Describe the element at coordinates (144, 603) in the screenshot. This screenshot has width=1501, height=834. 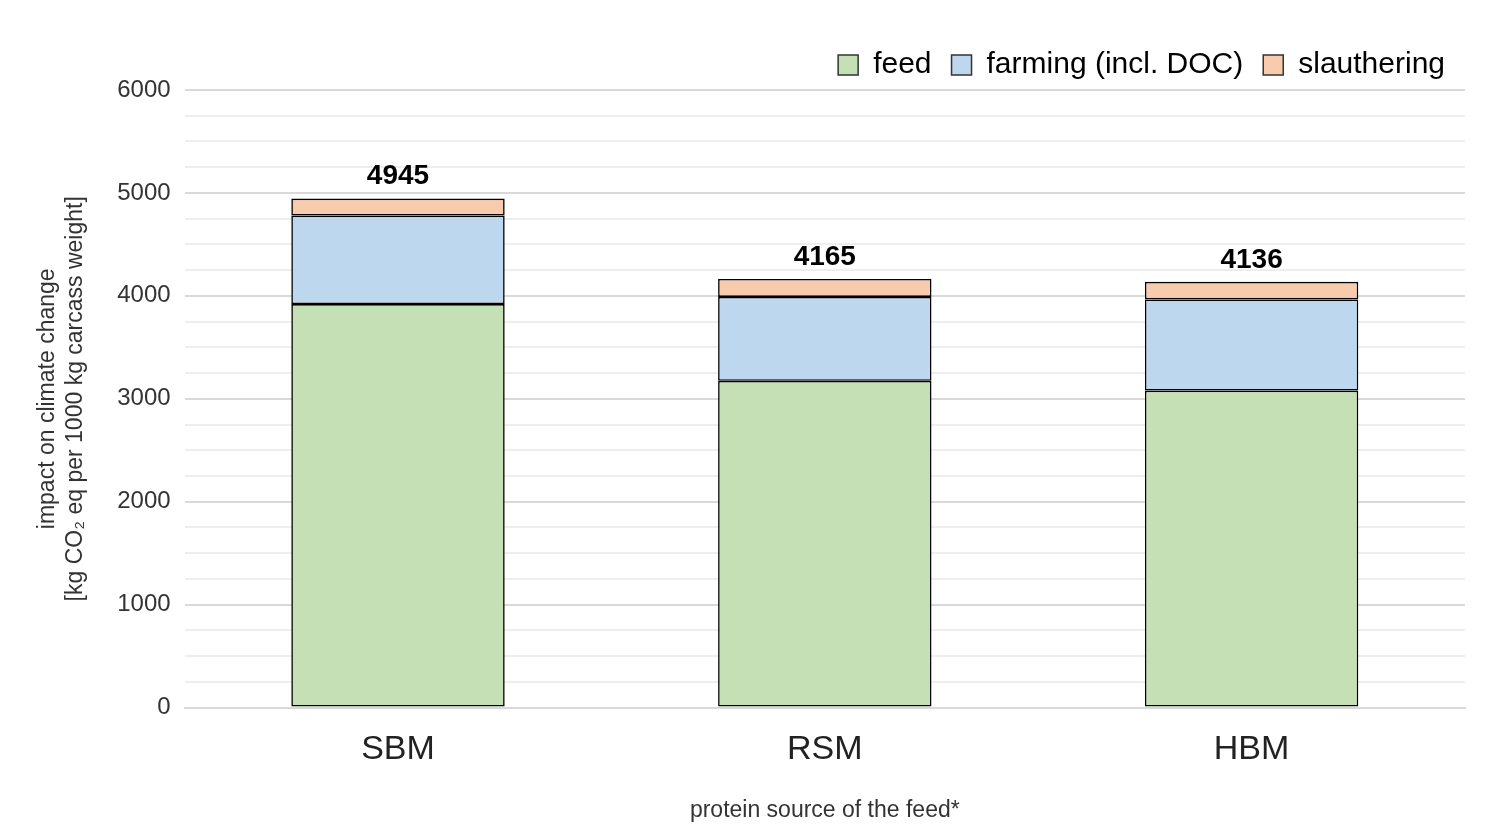
I see `y-tick-label: 1000` at that location.